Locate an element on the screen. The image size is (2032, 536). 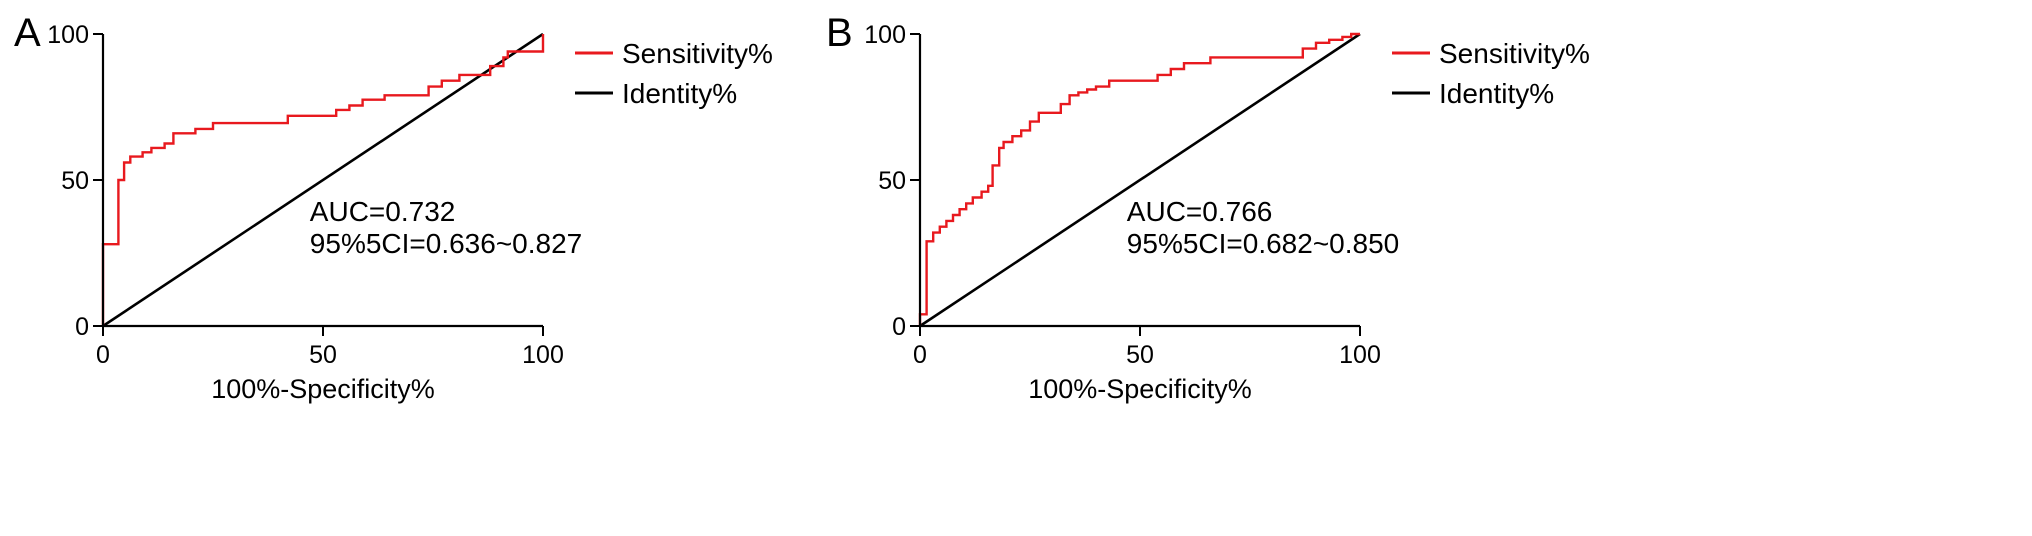
panel-letter-a: A is located at coordinates (27, 33).